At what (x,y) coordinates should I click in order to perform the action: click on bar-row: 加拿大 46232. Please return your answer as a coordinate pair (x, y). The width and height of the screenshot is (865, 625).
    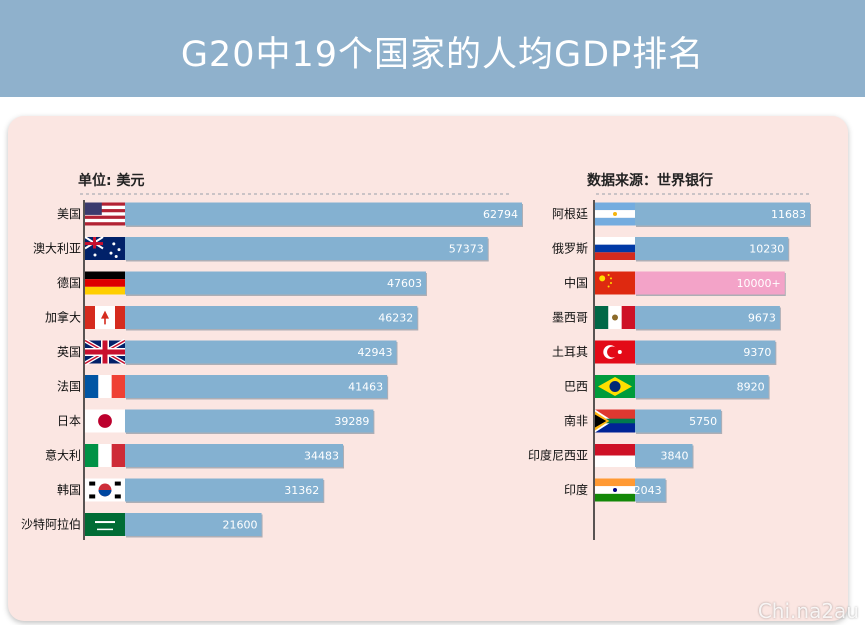
    Looking at the image, I should click on (232, 318).